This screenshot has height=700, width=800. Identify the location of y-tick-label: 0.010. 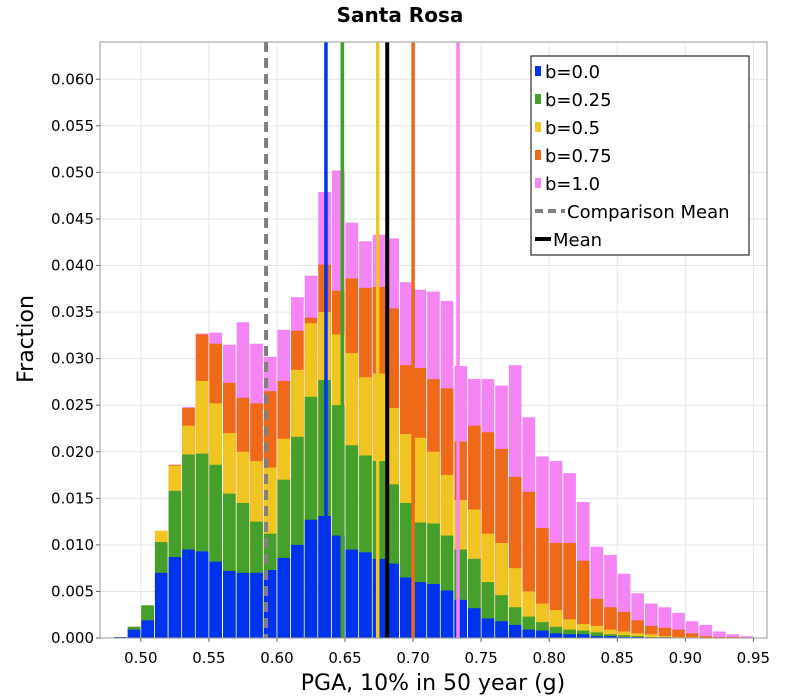
(72, 545).